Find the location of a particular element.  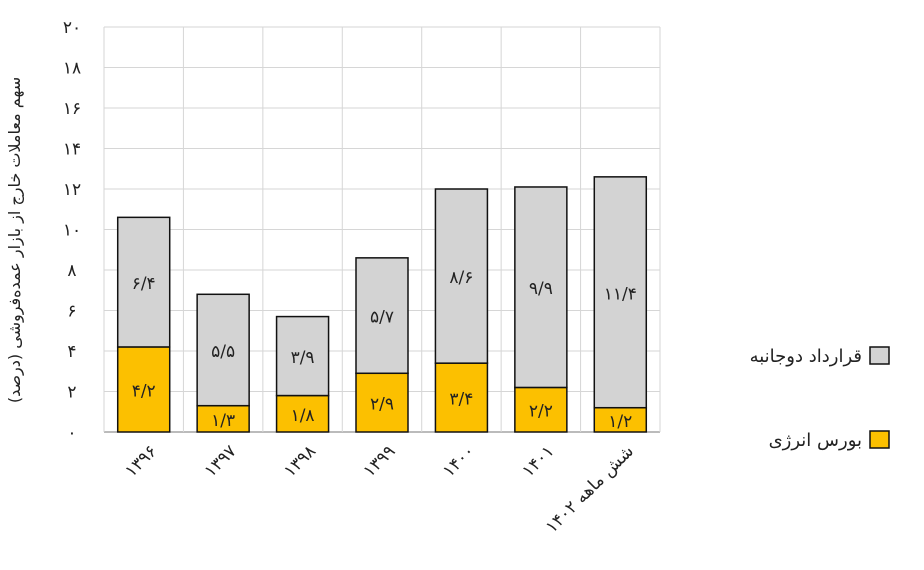

y-tick-label: ۲۰ is located at coordinates (72, 28).